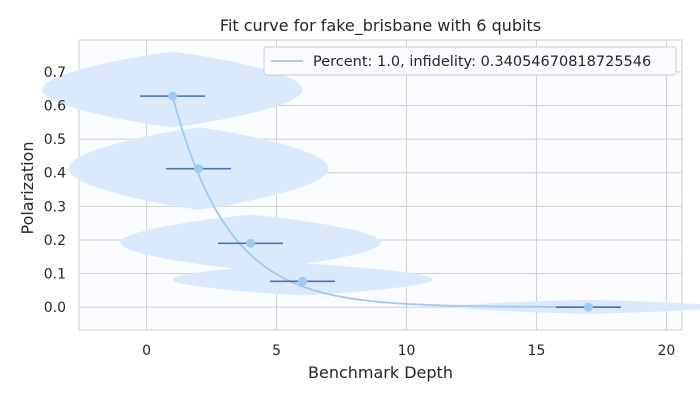  What do you see at coordinates (55, 140) in the screenshot?
I see `y-tick-label: 0.5` at bounding box center [55, 140].